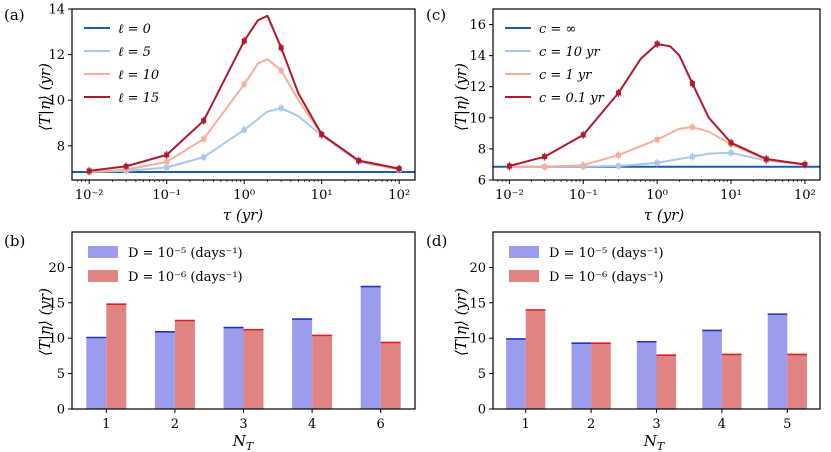 The image size is (831, 452). Describe the element at coordinates (664, 215) in the screenshot. I see `x-axis-label-c: τ (yr)` at that location.